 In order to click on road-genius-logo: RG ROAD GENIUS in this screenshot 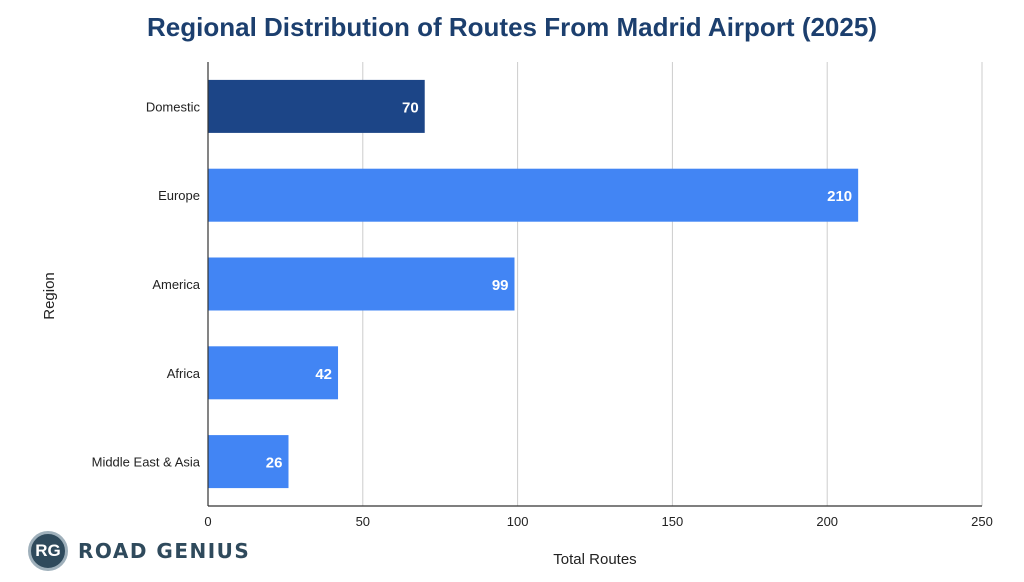, I will do `click(139, 551)`.